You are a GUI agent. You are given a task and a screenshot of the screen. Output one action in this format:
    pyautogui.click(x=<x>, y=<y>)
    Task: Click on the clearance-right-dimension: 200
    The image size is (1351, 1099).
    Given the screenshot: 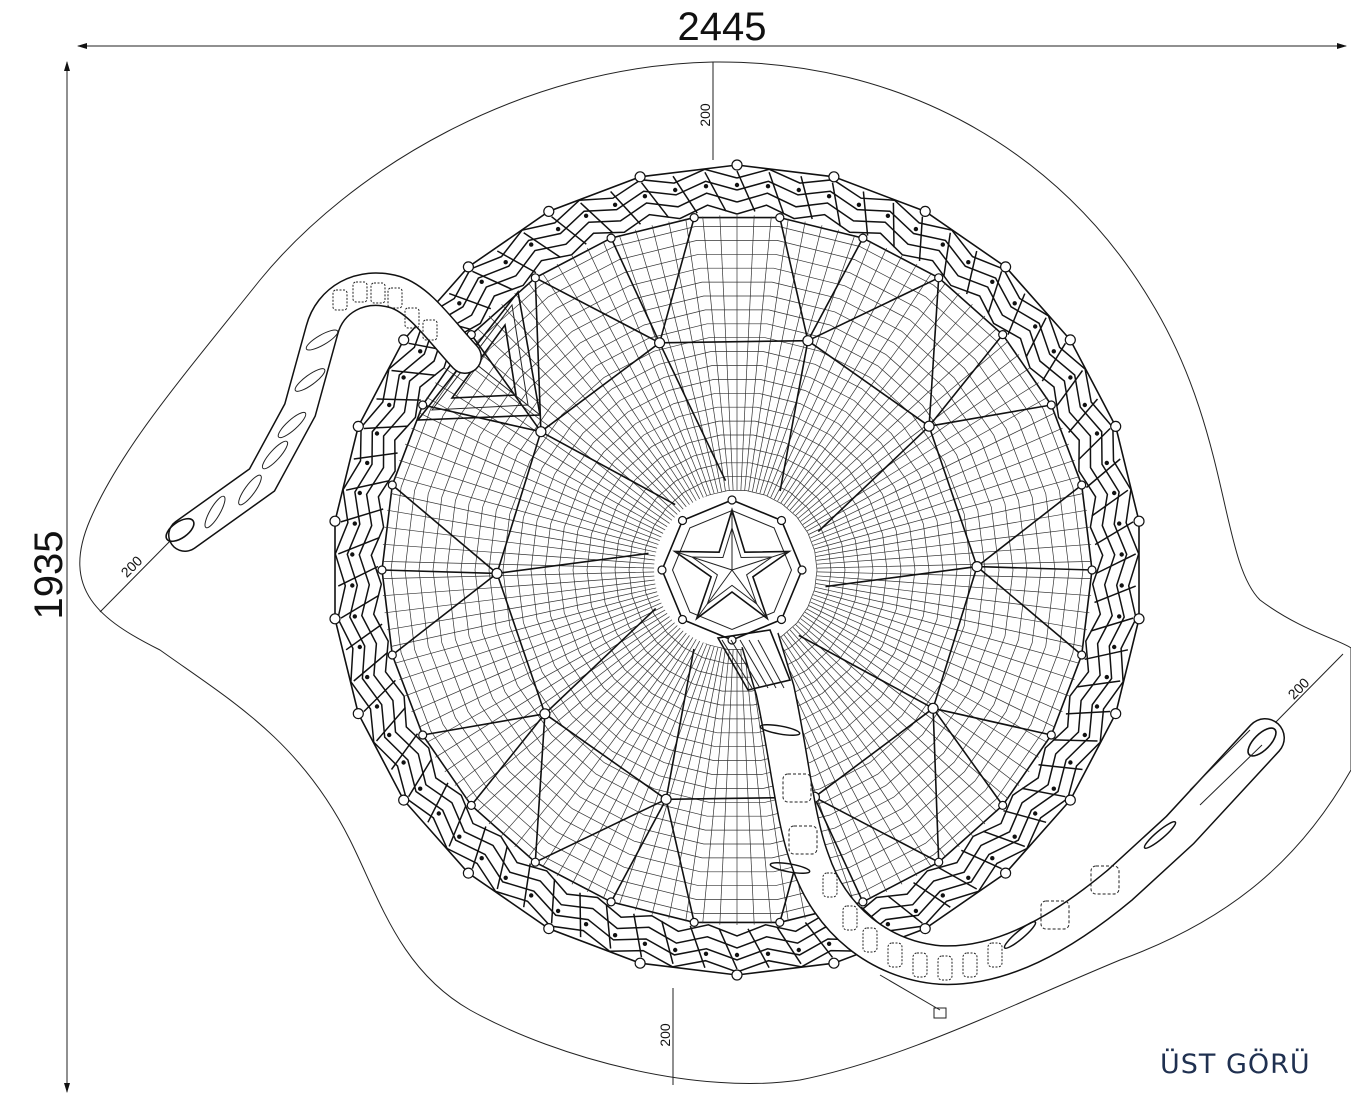 What is the action you would take?
    pyautogui.click(x=1306, y=691)
    